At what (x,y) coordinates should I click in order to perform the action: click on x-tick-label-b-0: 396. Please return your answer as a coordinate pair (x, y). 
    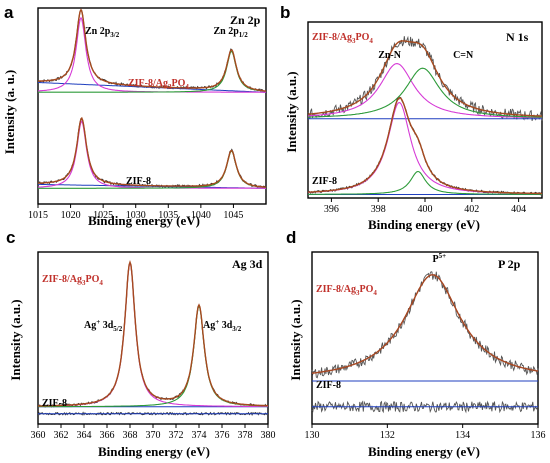
    Looking at the image, I should click on (331, 209).